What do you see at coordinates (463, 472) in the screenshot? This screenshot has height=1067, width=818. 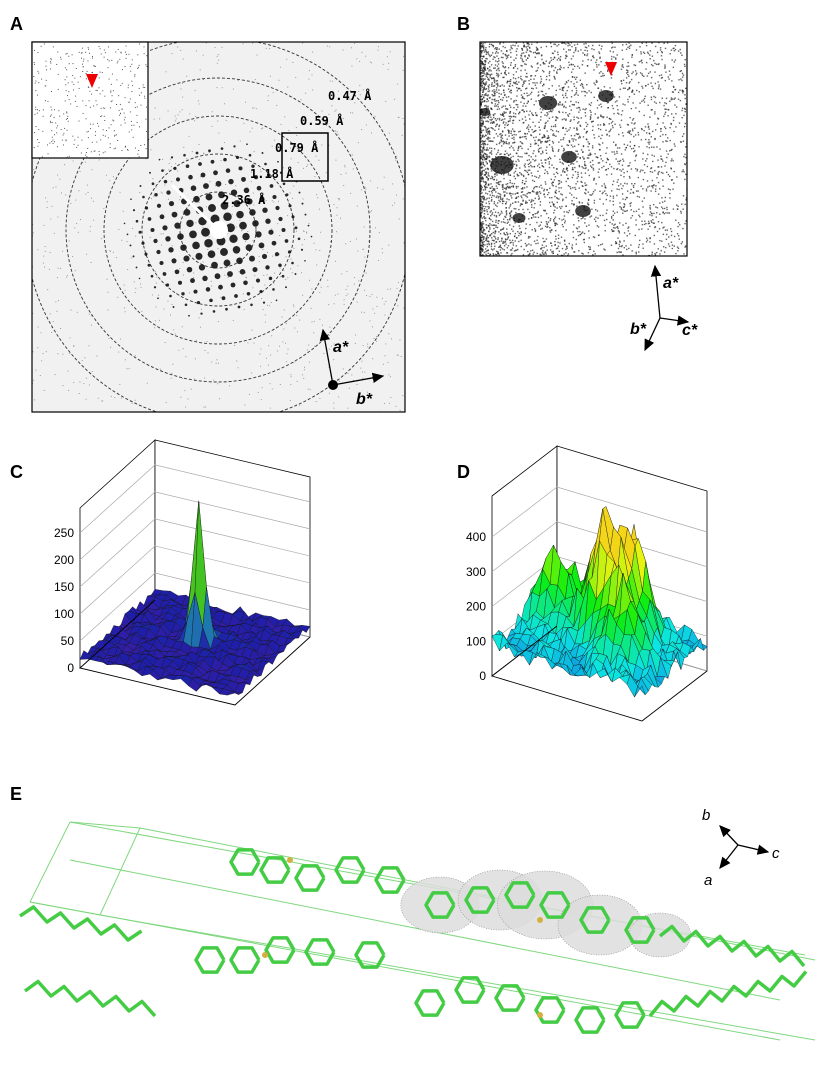 I see `panel-label: D` at bounding box center [463, 472].